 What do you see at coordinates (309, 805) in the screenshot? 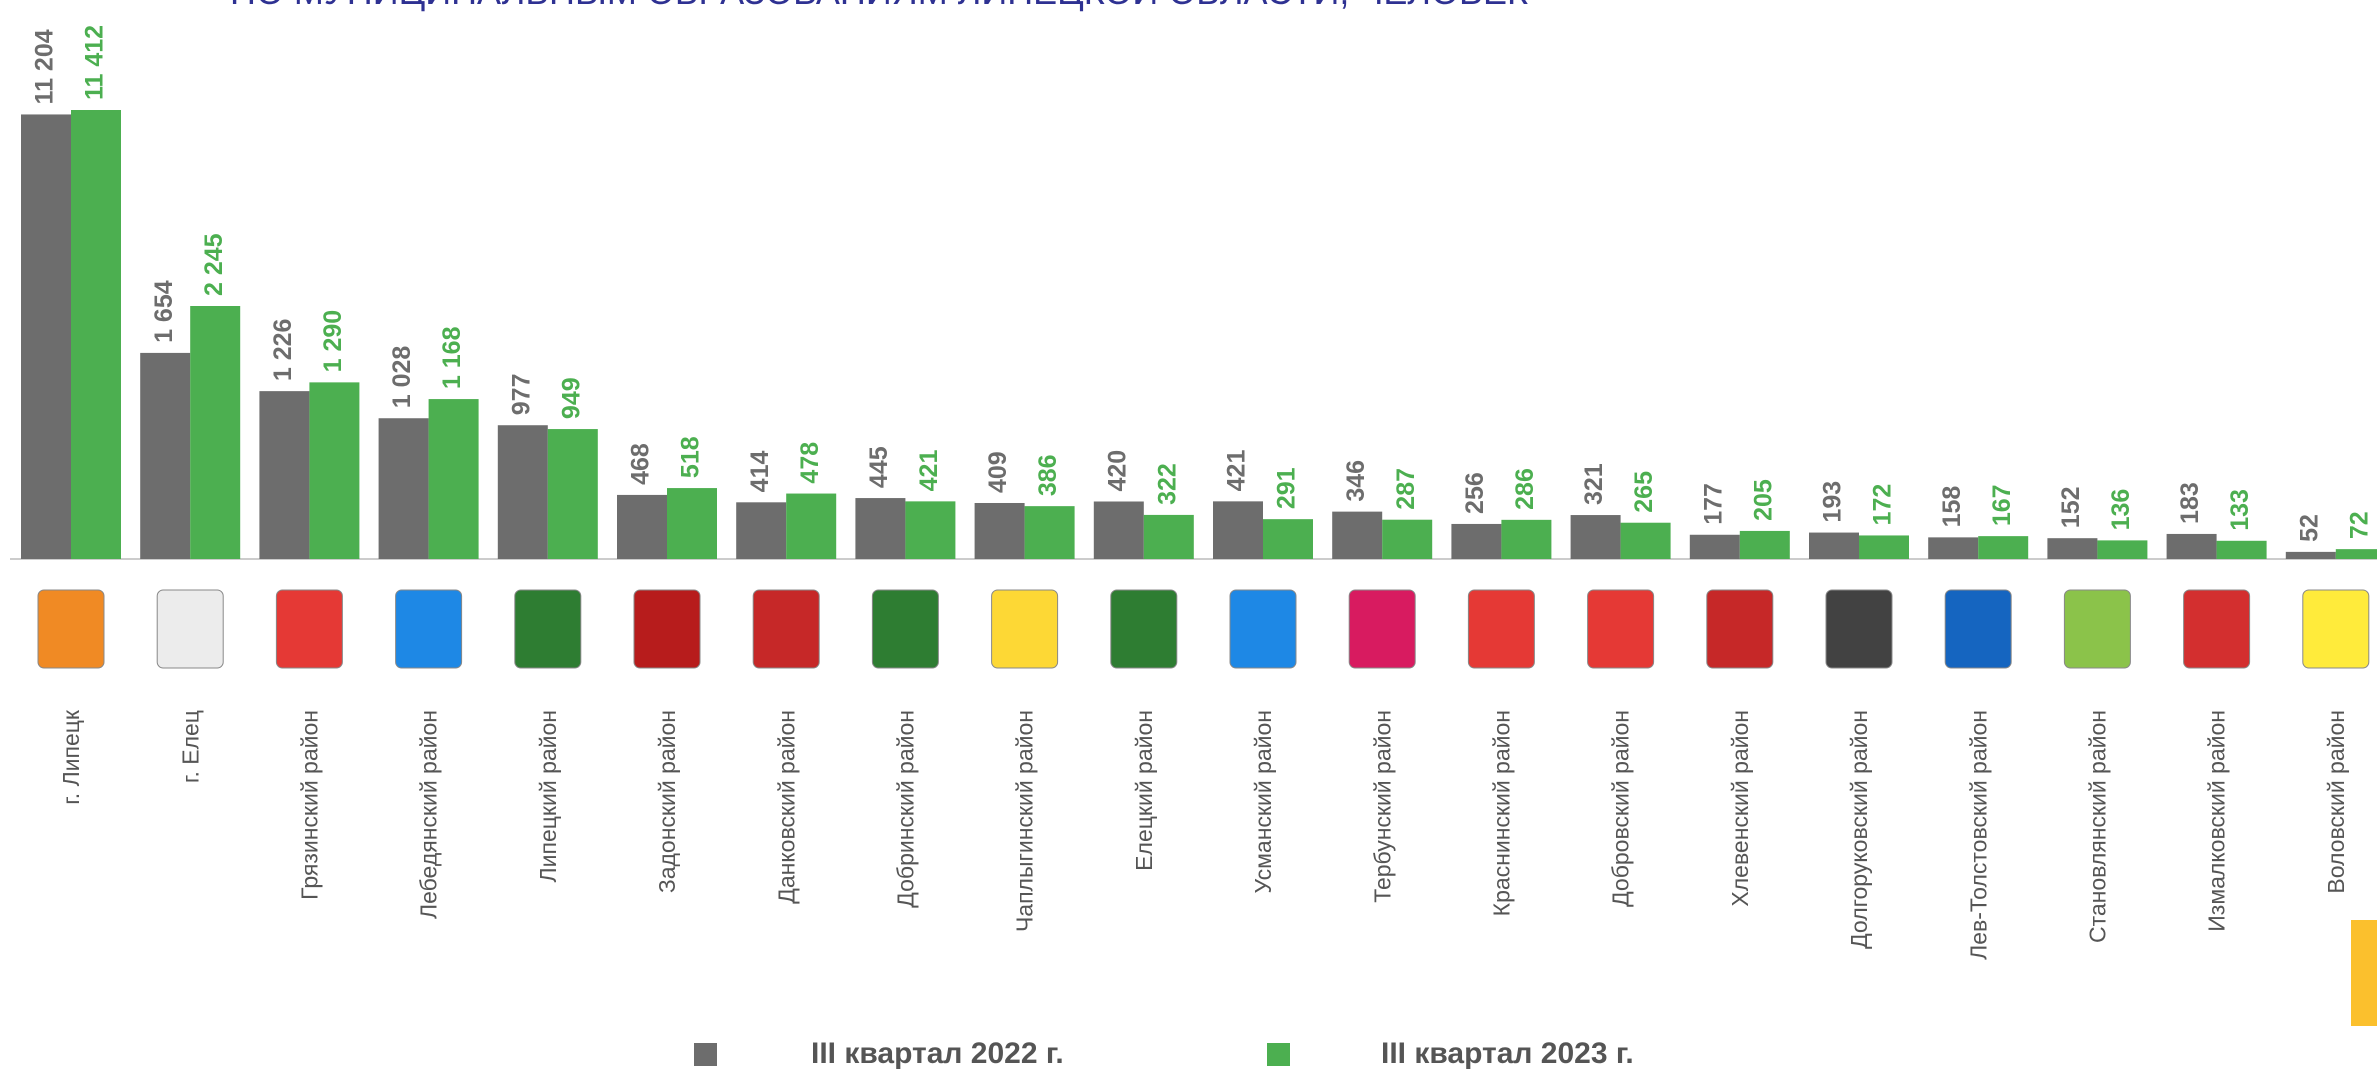
I see `category-label: Грязинский район` at bounding box center [309, 805].